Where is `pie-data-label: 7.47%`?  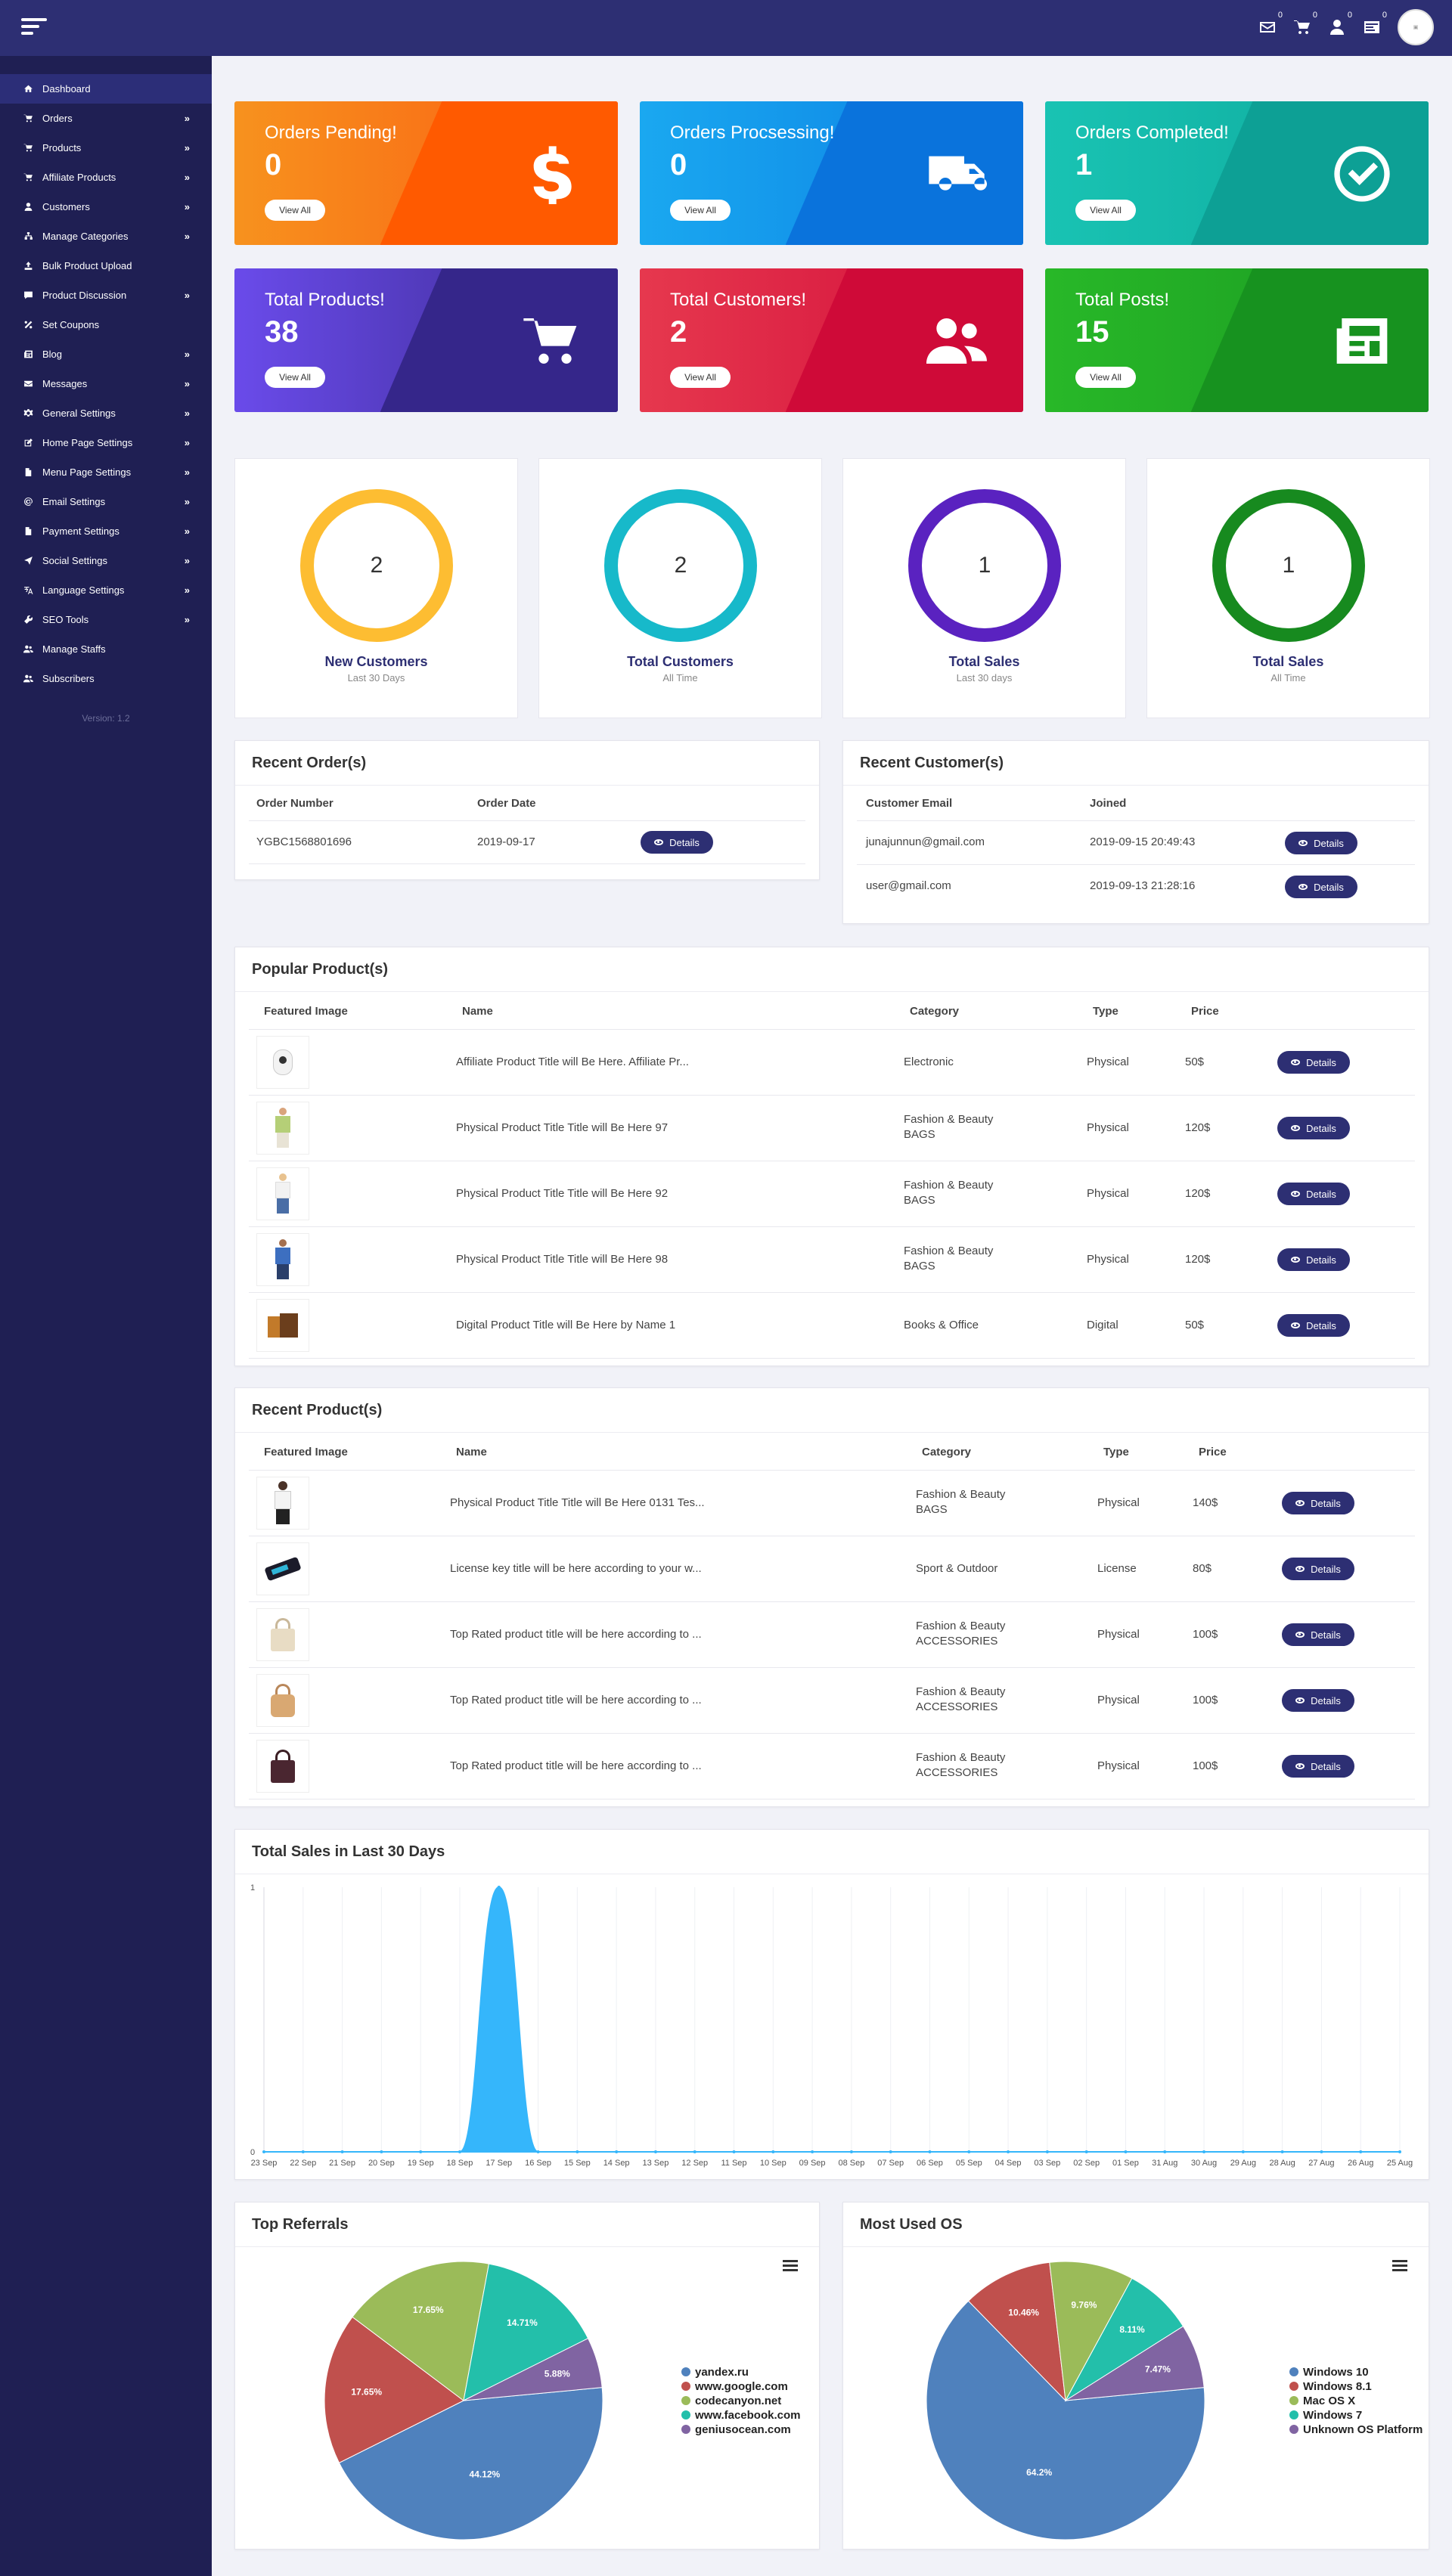 pie-data-label: 7.47% is located at coordinates (1158, 2369).